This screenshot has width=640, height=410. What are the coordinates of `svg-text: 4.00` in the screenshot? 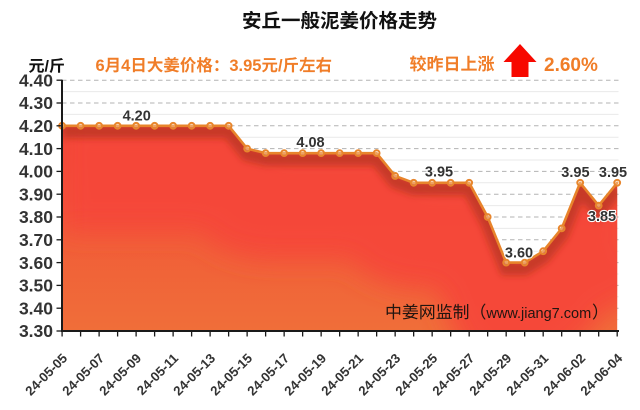 It's located at (36, 172).